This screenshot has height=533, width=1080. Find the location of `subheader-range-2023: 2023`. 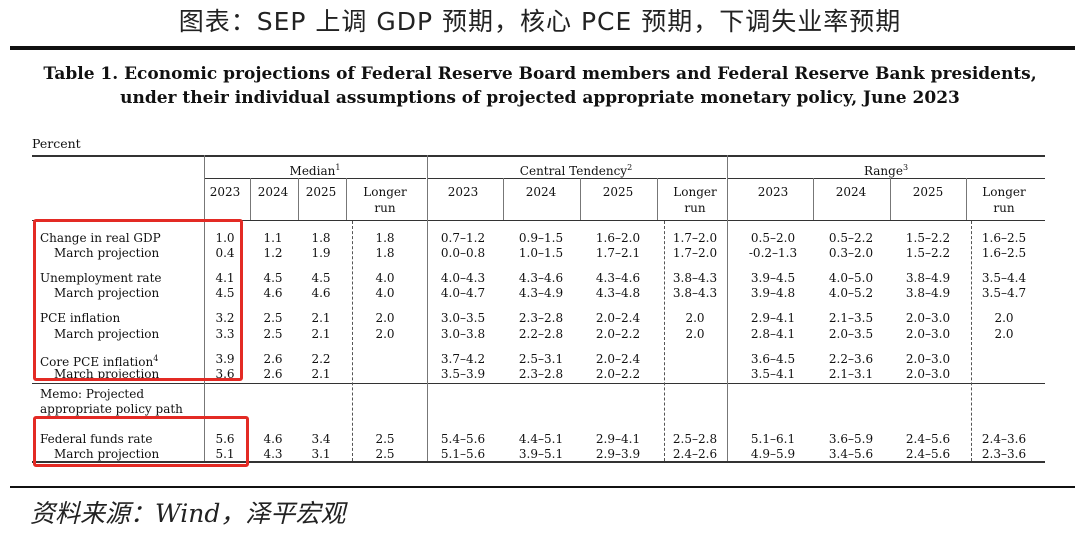

subheader-range-2023: 2023 is located at coordinates (773, 192).